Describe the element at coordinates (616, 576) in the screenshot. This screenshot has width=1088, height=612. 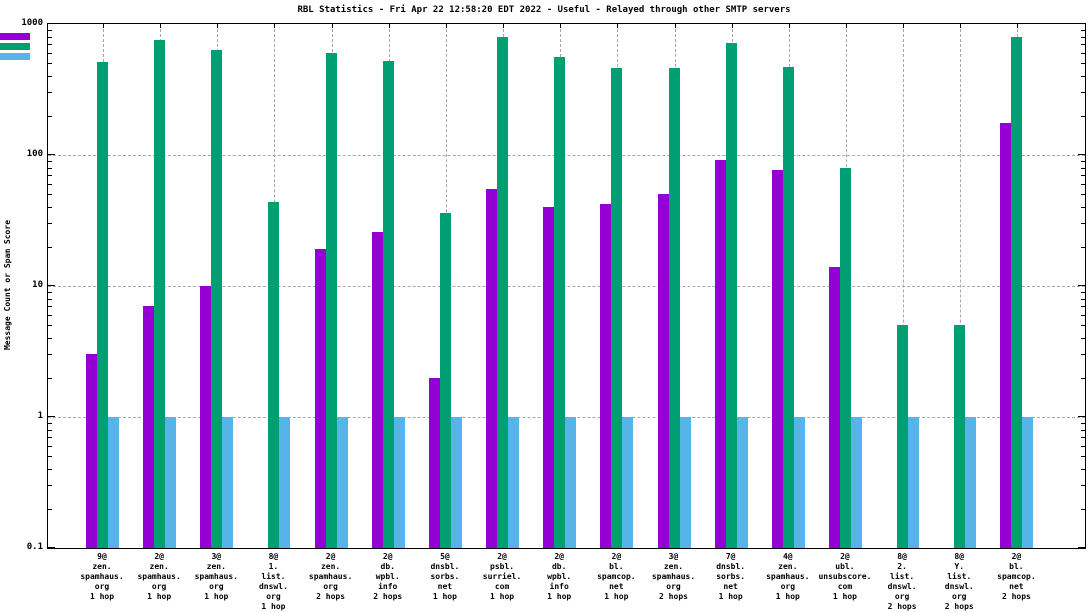
I see `x-category-label: 2@ bl. spamcop. net 1 hop` at that location.